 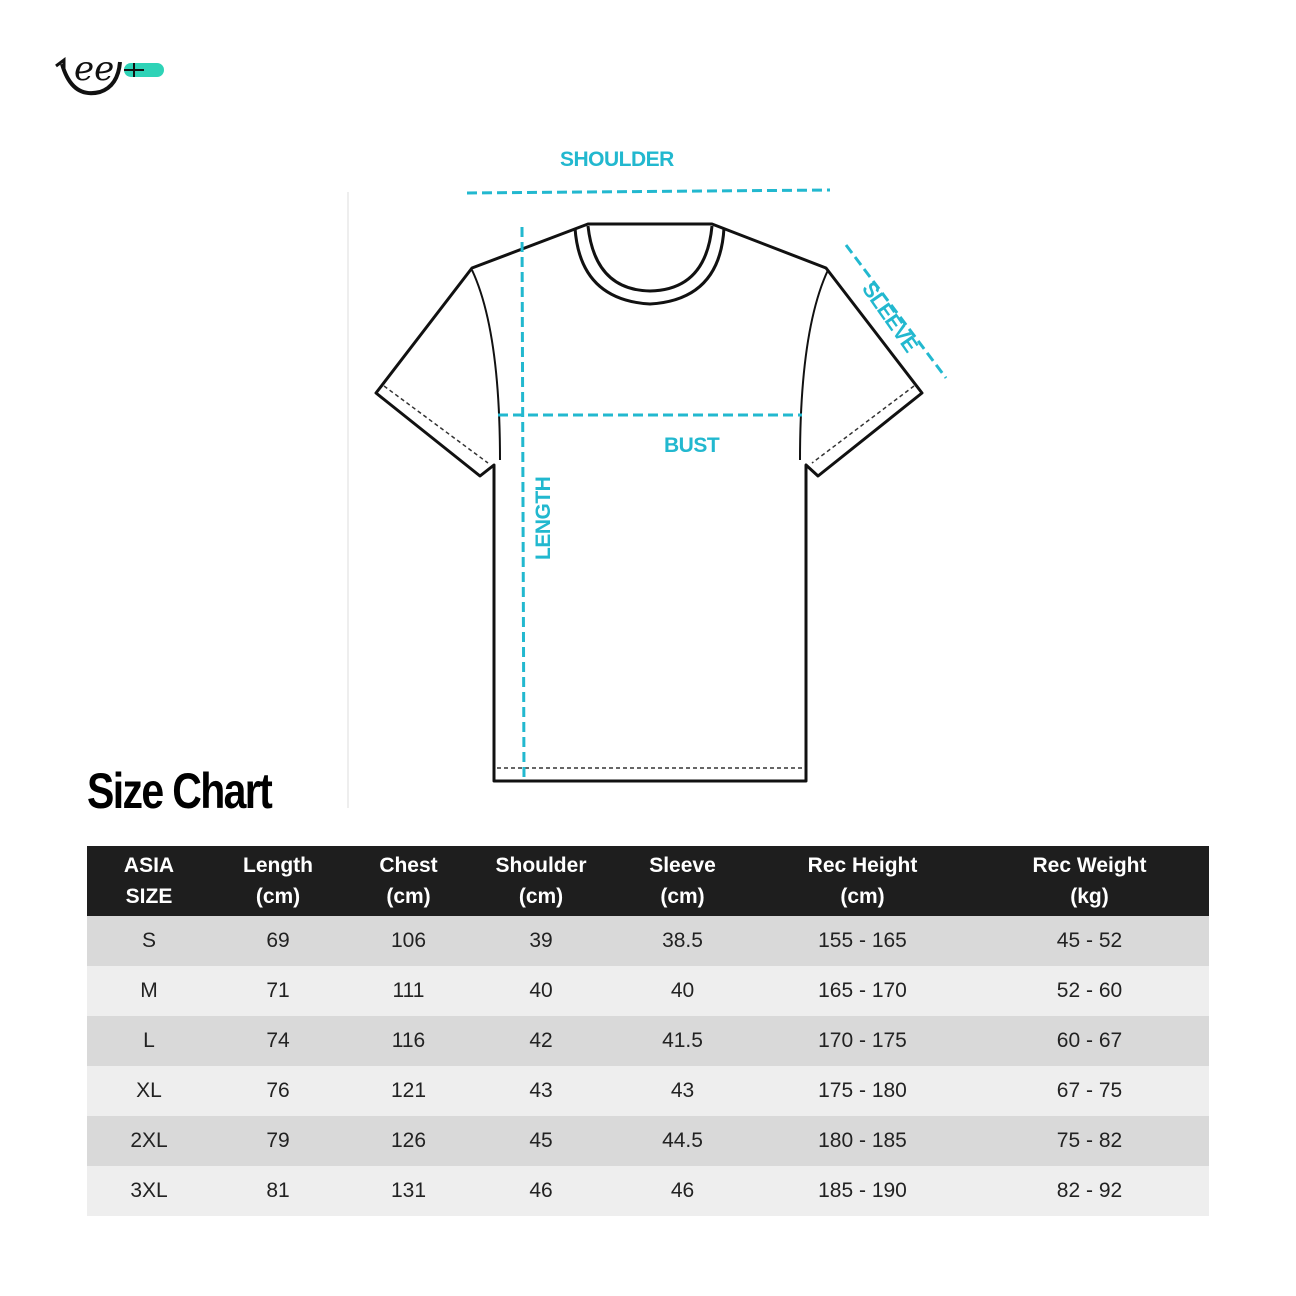 What do you see at coordinates (149, 991) in the screenshot?
I see `table-cell: M` at bounding box center [149, 991].